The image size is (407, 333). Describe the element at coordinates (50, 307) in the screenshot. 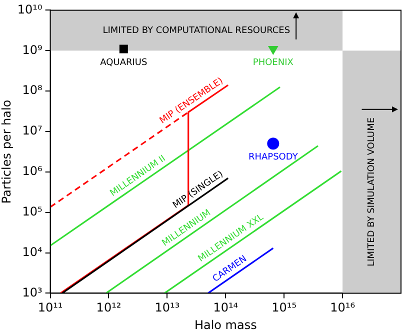

I see `x-tick-label: 10¹¹` at that location.